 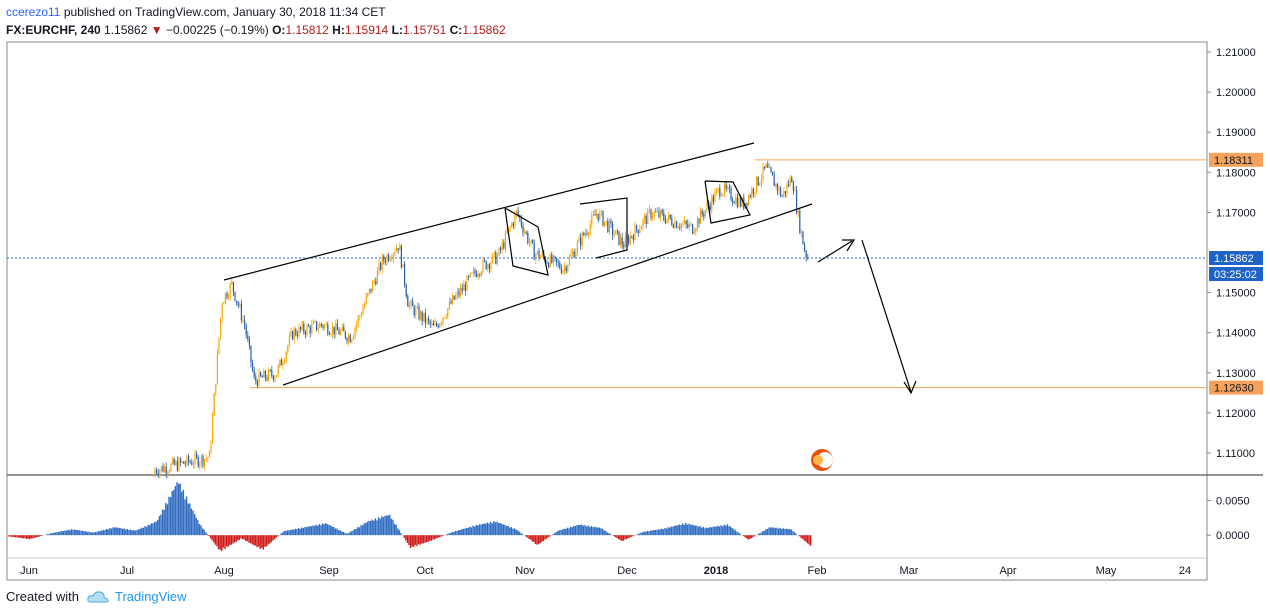 What do you see at coordinates (603, 228) in the screenshot?
I see `pattern-nov` at bounding box center [603, 228].